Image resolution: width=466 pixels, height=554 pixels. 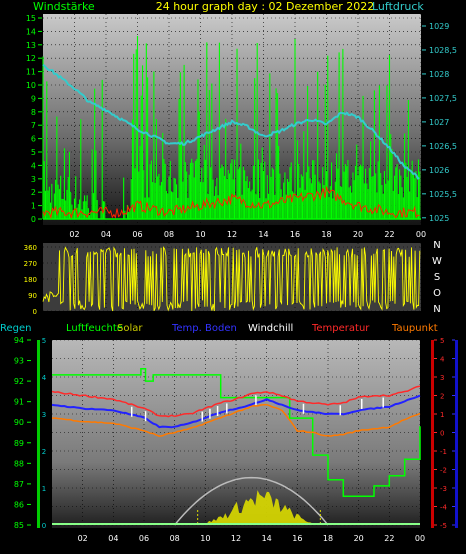 What do you see at coordinates (443, 489) in the screenshot?
I see `tick-label: -3` at bounding box center [443, 489].